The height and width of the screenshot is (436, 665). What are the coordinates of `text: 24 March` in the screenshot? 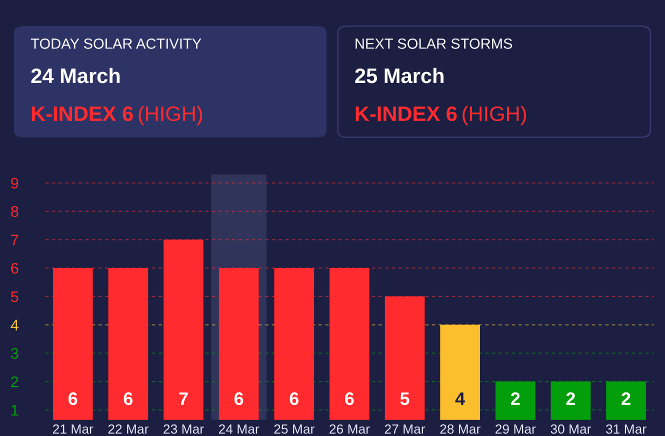 It's located at (75, 76).